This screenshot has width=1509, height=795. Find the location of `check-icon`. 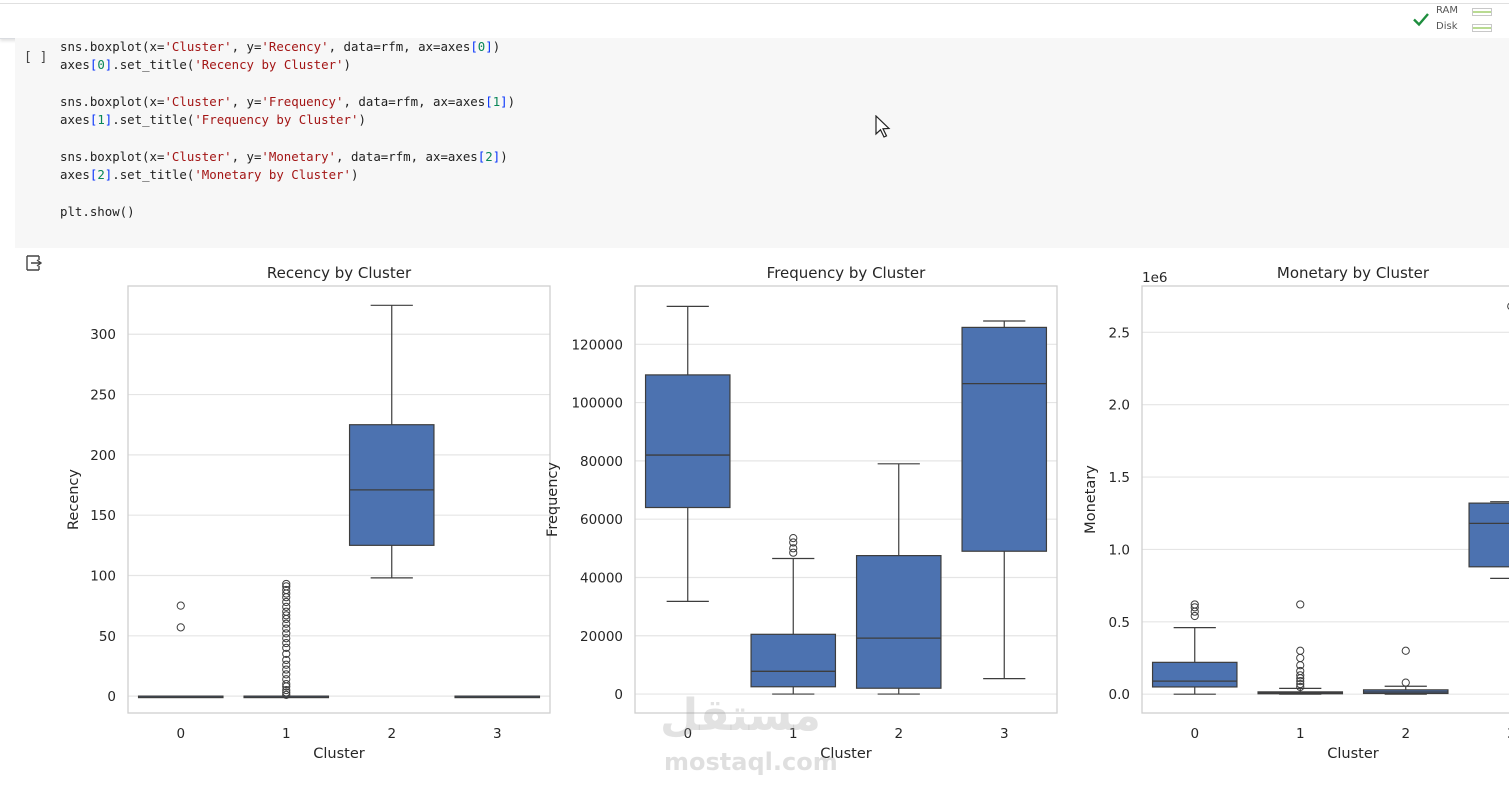

check-icon is located at coordinates (1421, 19).